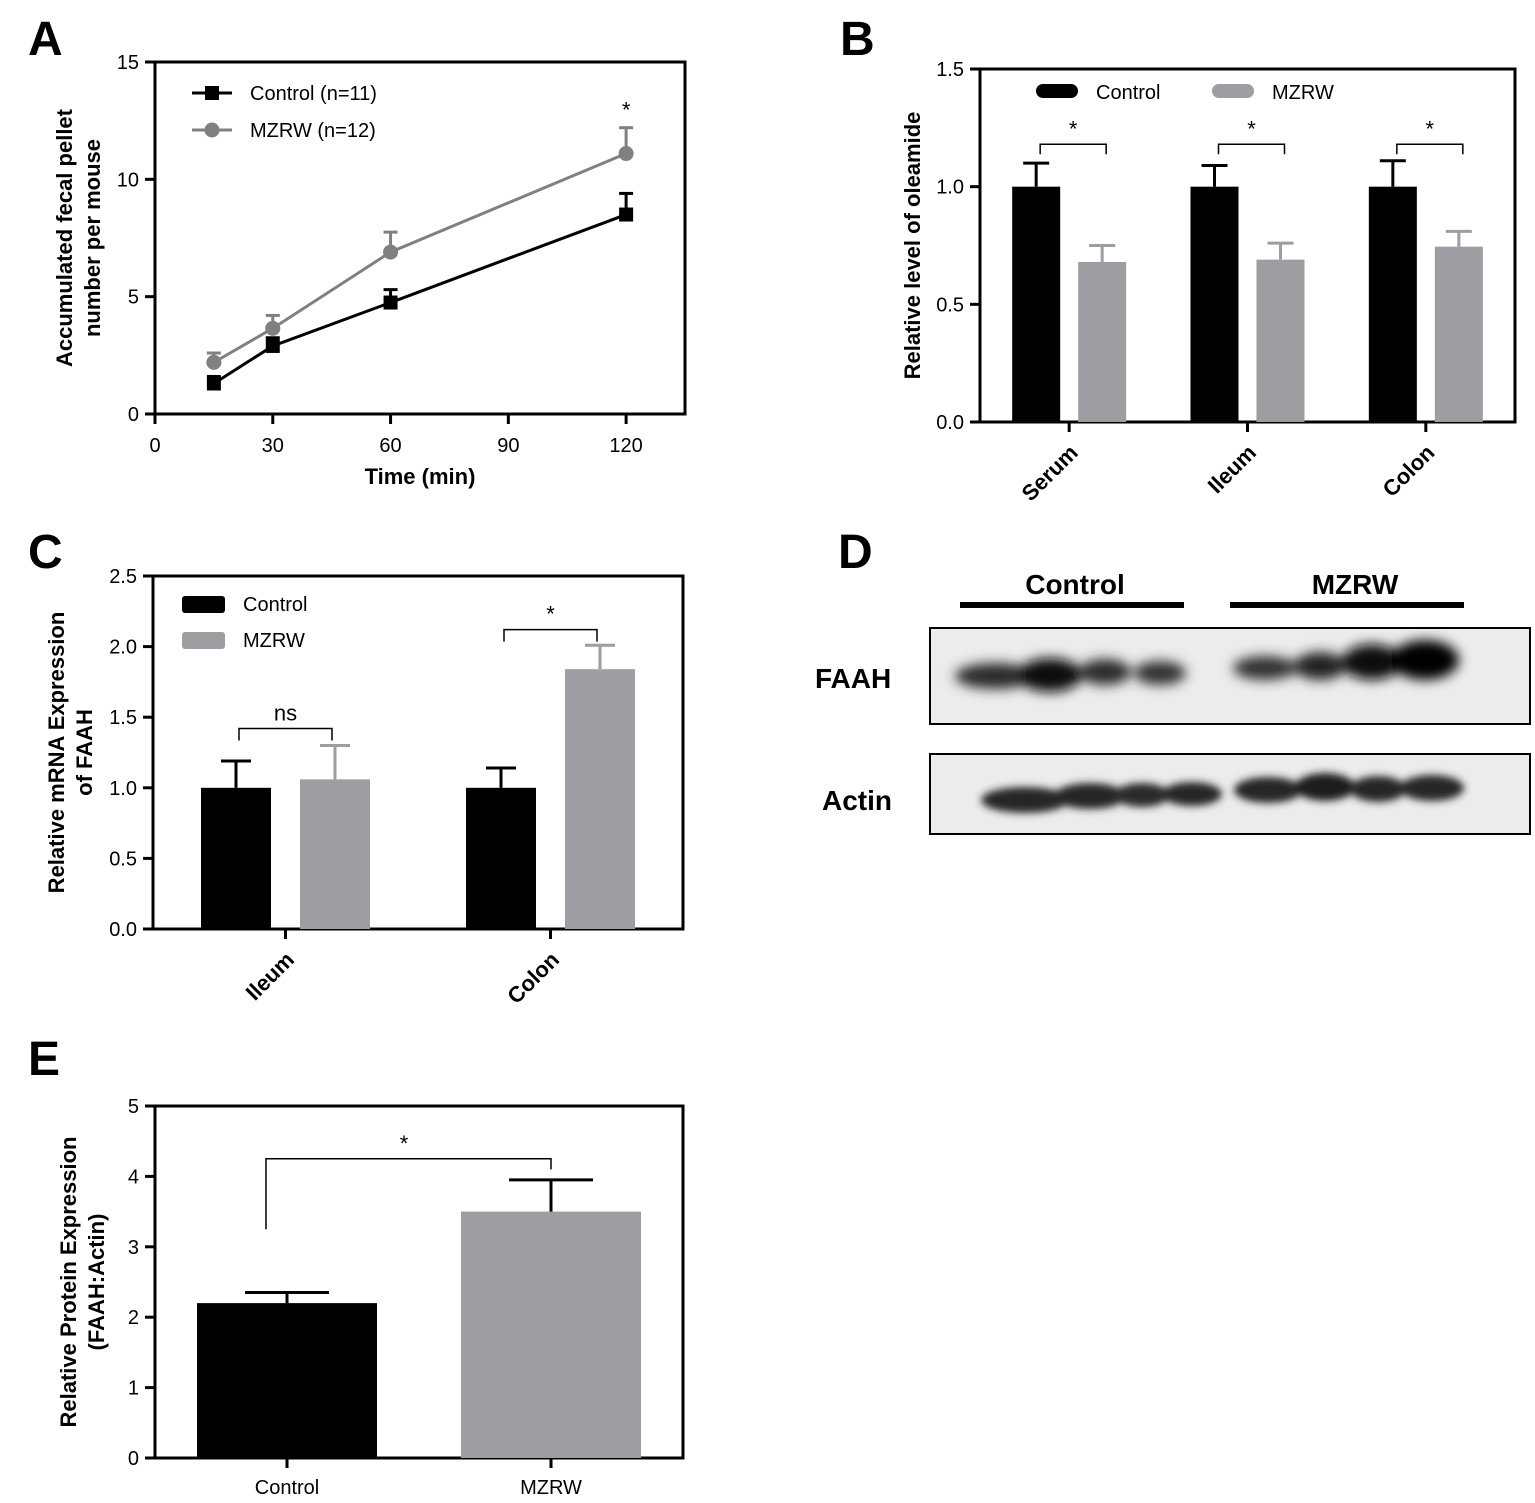 Image resolution: width=1535 pixels, height=1503 pixels. Describe the element at coordinates (419, 1282) in the screenshot. I see `panel-e-plot-frame` at that location.